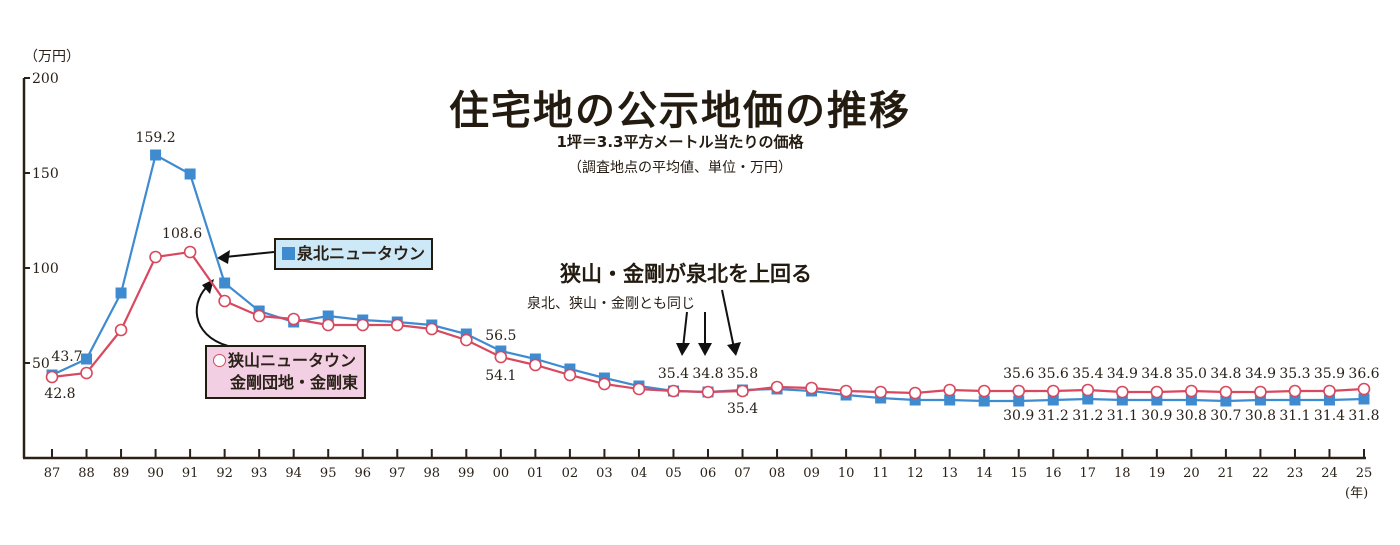 The width and height of the screenshot is (1400, 545). Describe the element at coordinates (362, 473) in the screenshot. I see `x-tick-label: 96` at that location.